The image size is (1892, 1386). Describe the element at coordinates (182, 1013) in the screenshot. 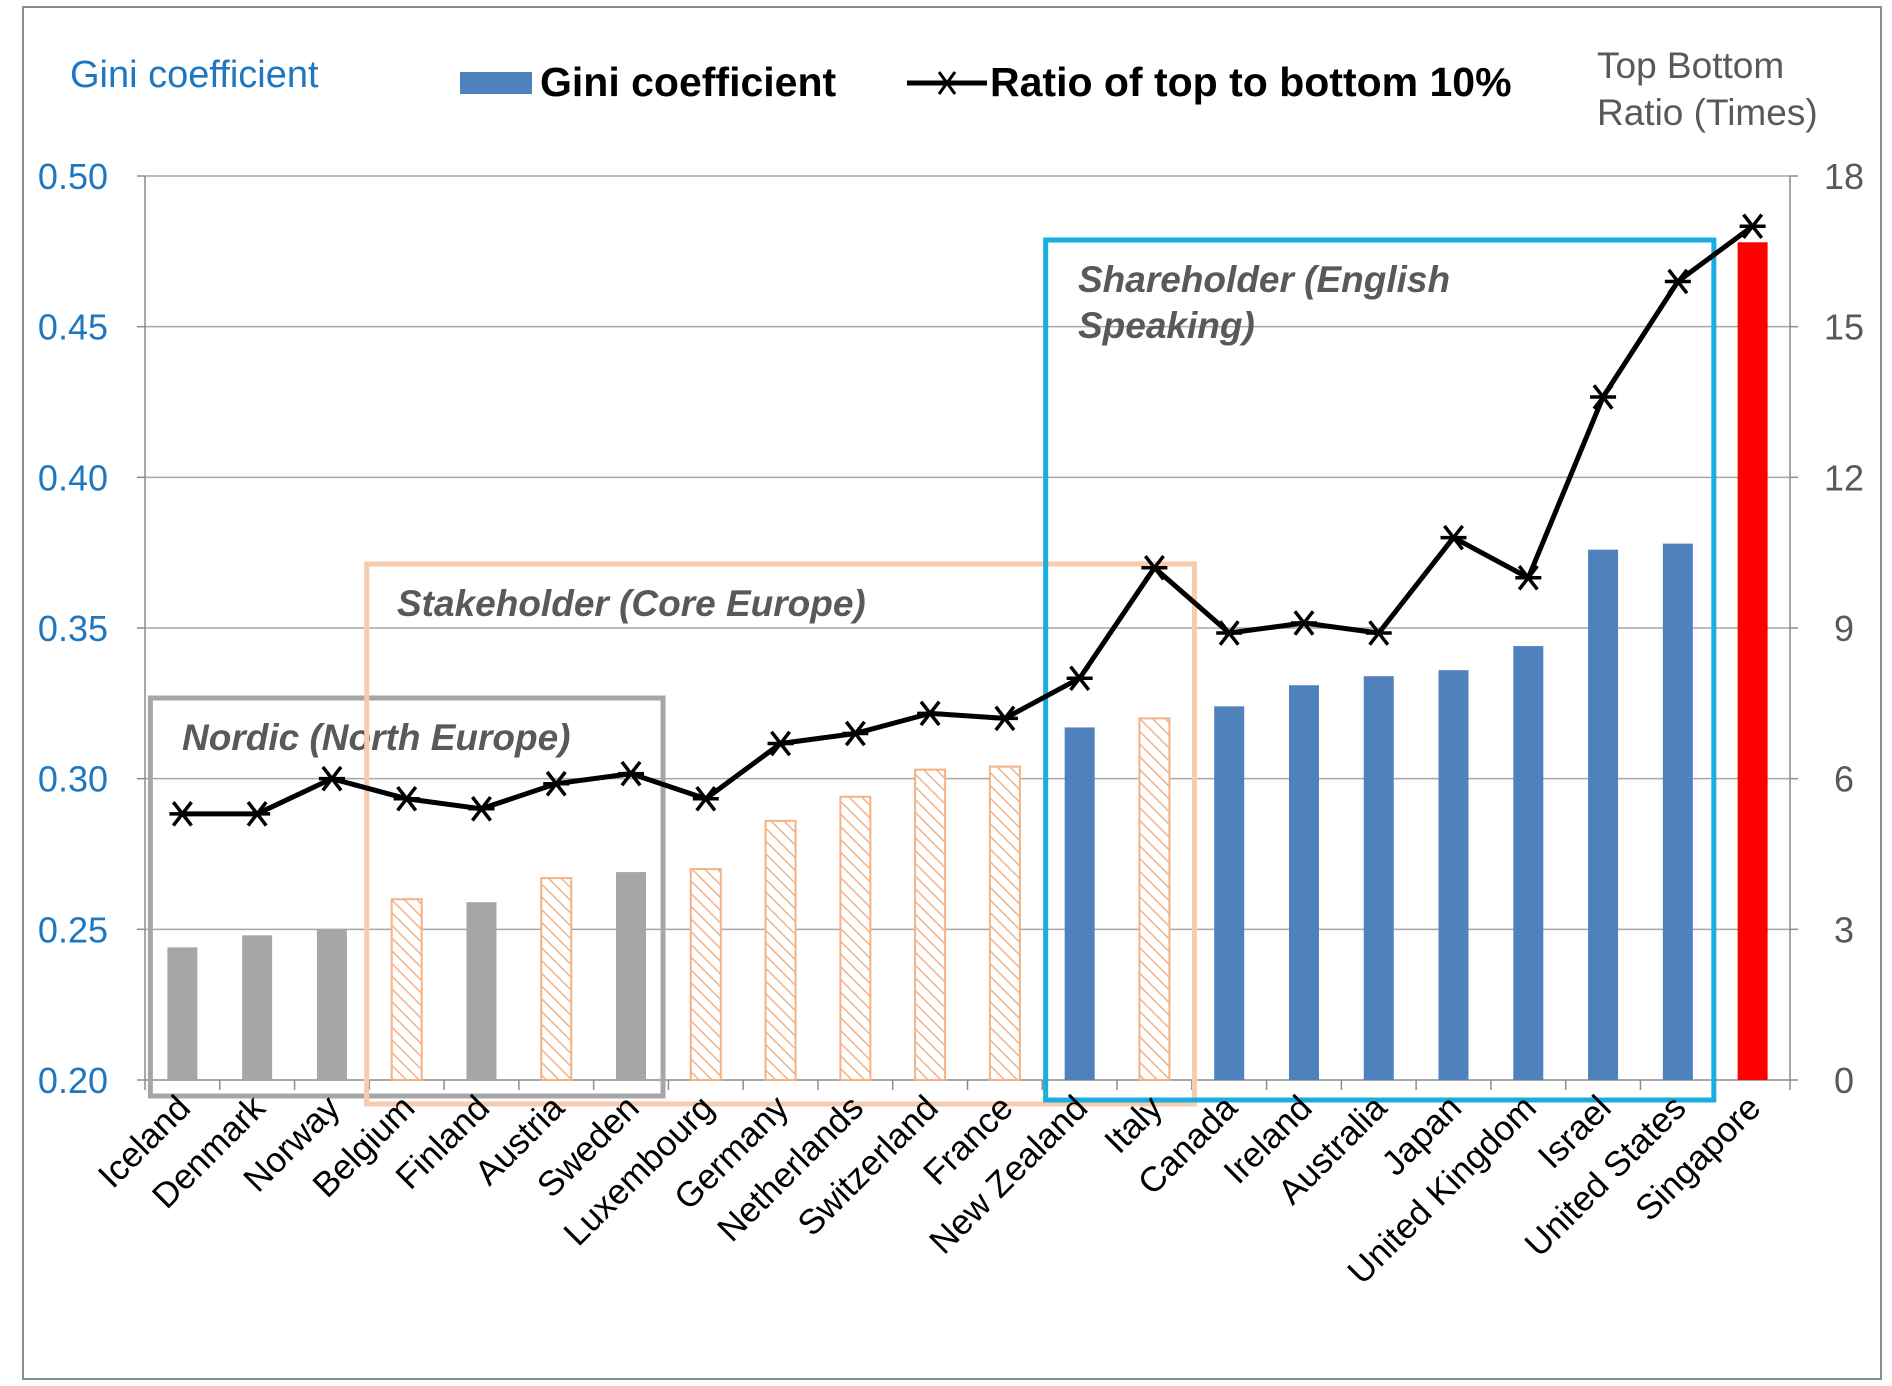

I see `bar-iceland` at that location.